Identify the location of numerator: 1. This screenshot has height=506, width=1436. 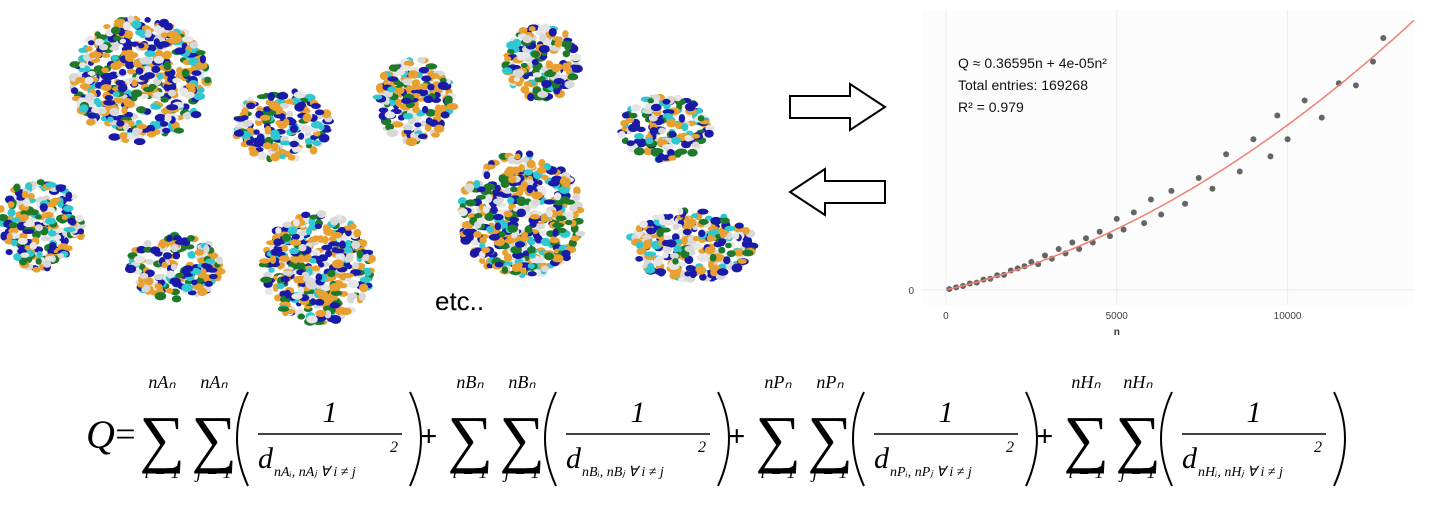
(1254, 412).